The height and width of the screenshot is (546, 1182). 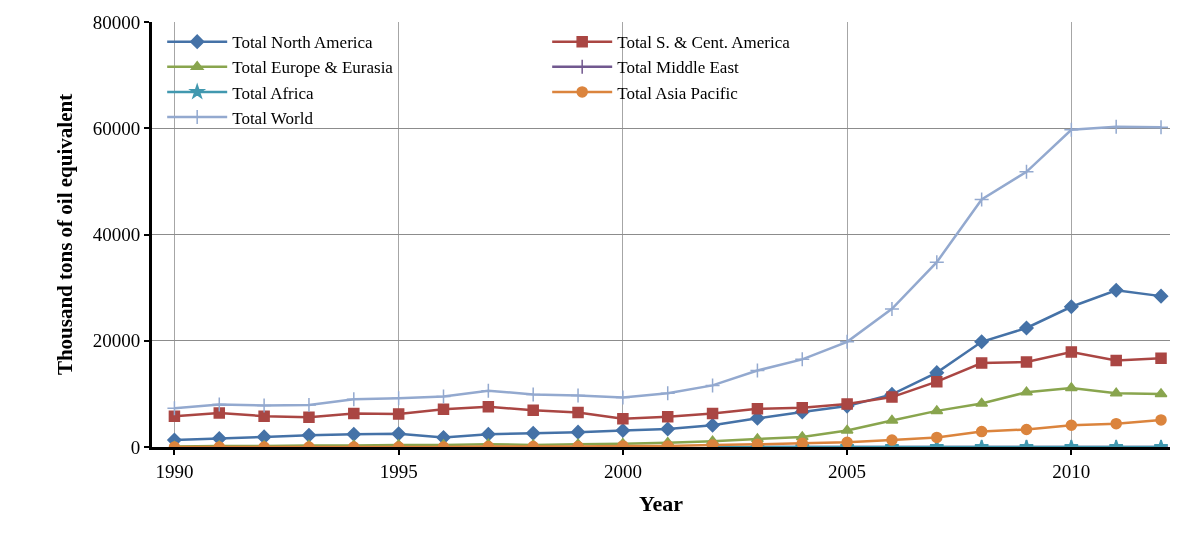 What do you see at coordinates (174, 471) in the screenshot?
I see `x-tick-label: 1990` at bounding box center [174, 471].